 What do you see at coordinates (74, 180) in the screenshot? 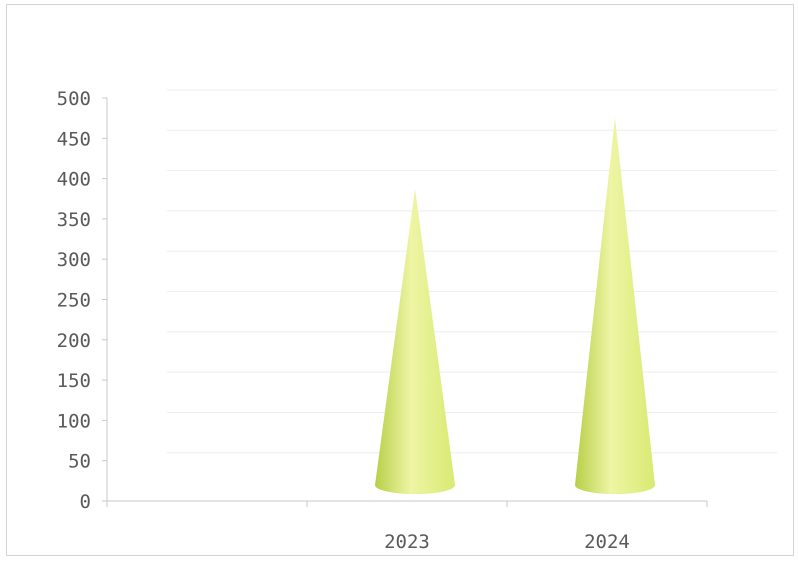
I see `y-tick-label-400: 400` at bounding box center [74, 180].